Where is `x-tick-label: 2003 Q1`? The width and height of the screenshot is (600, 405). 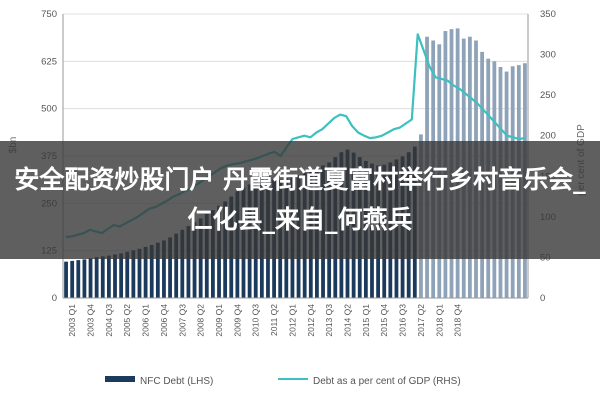
x-tick-label: 2003 Q1 is located at coordinates (72, 320).